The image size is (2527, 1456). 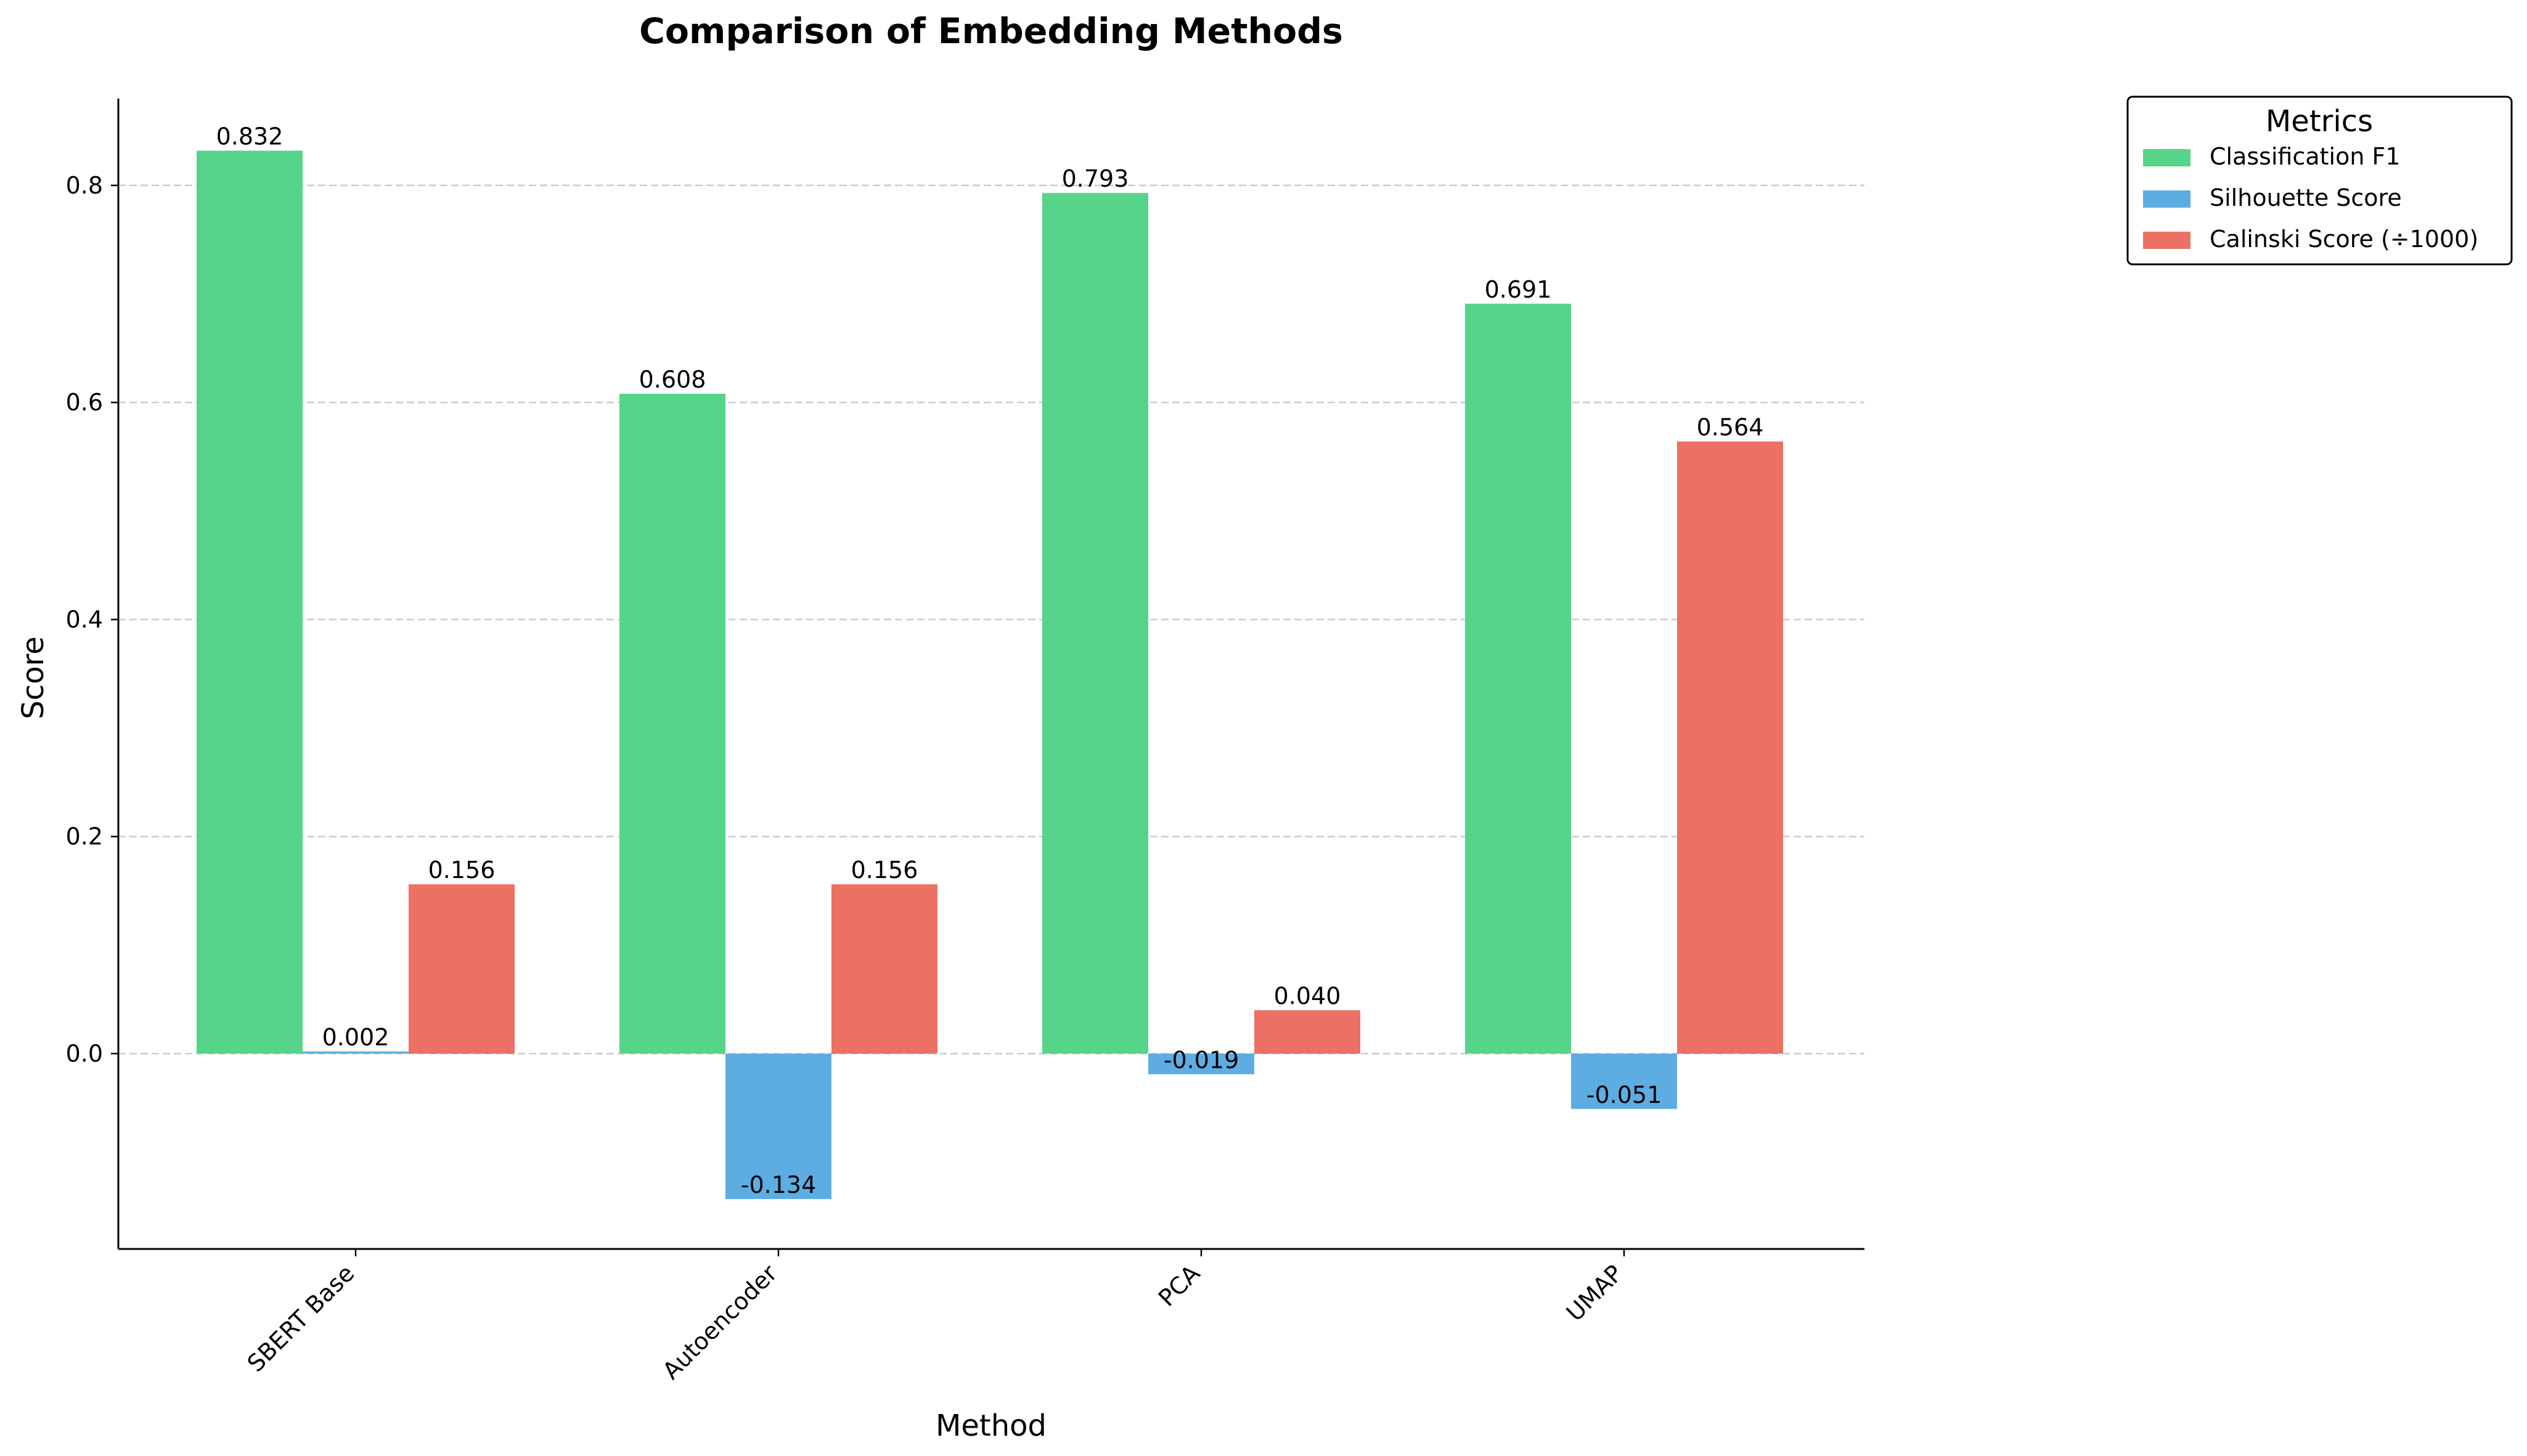 I want to click on chart-title: Comparison of Embedding Methods, so click(x=991, y=31).